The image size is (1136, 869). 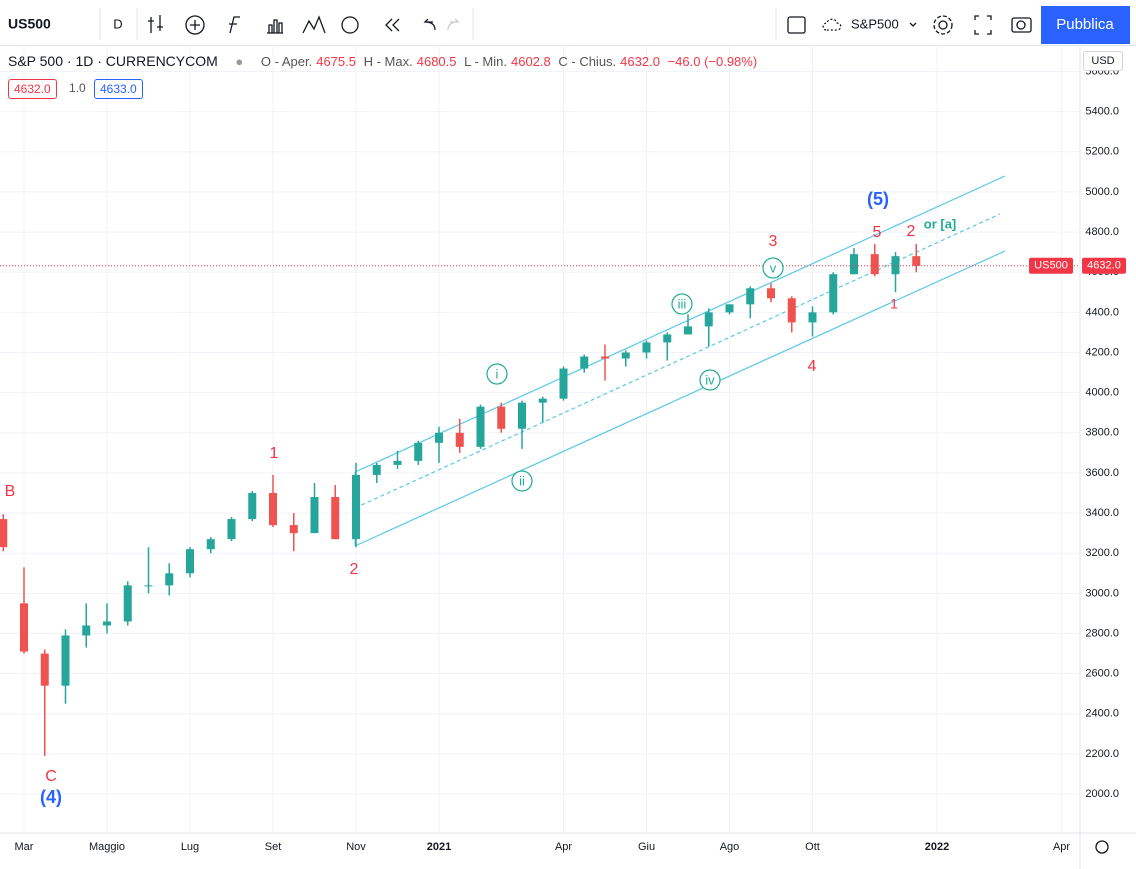 I want to click on x-tick-label: Nov, so click(x=356, y=847).